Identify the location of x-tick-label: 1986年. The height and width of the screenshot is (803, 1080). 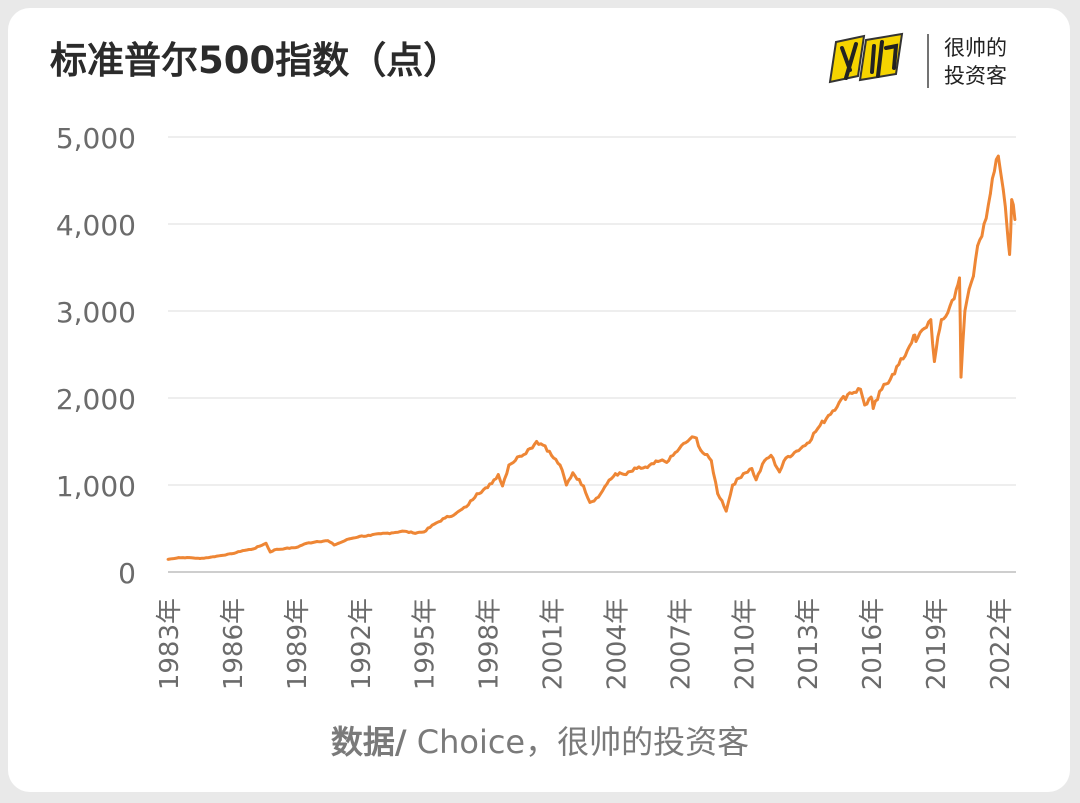
(234, 644).